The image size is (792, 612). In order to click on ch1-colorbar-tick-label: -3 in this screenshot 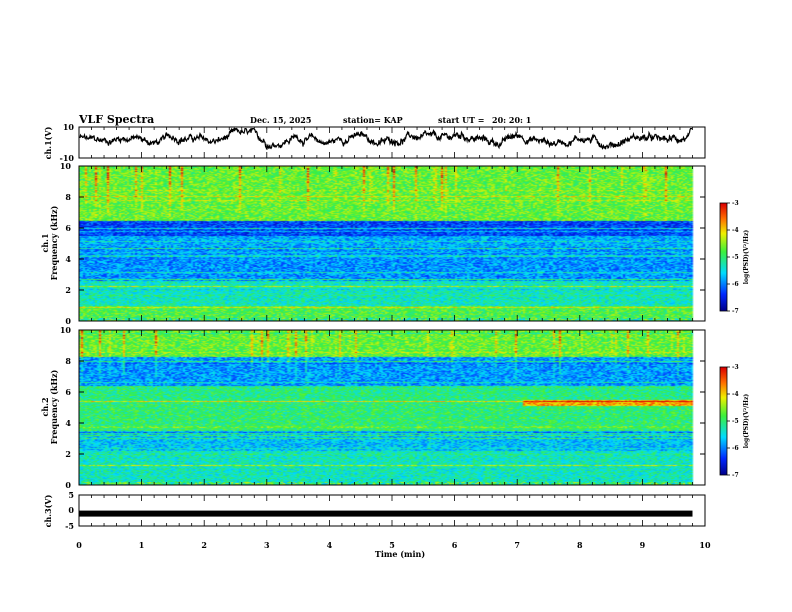, I will do `click(735, 203)`.